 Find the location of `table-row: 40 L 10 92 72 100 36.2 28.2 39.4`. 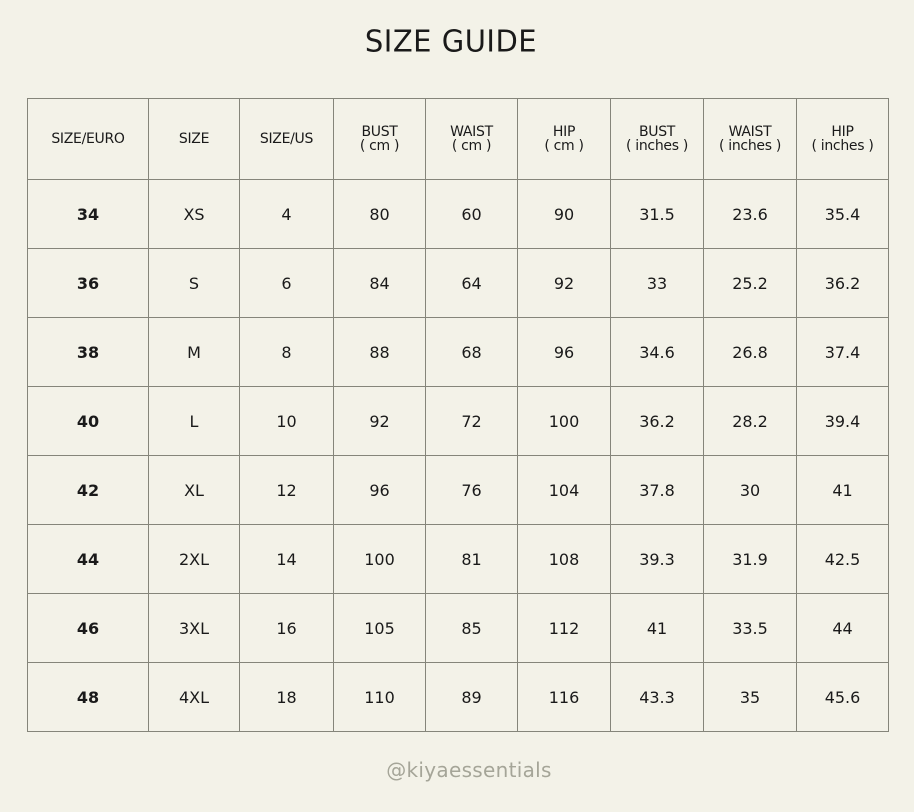

table-row: 40 L 10 92 72 100 36.2 28.2 39.4 is located at coordinates (458, 421).